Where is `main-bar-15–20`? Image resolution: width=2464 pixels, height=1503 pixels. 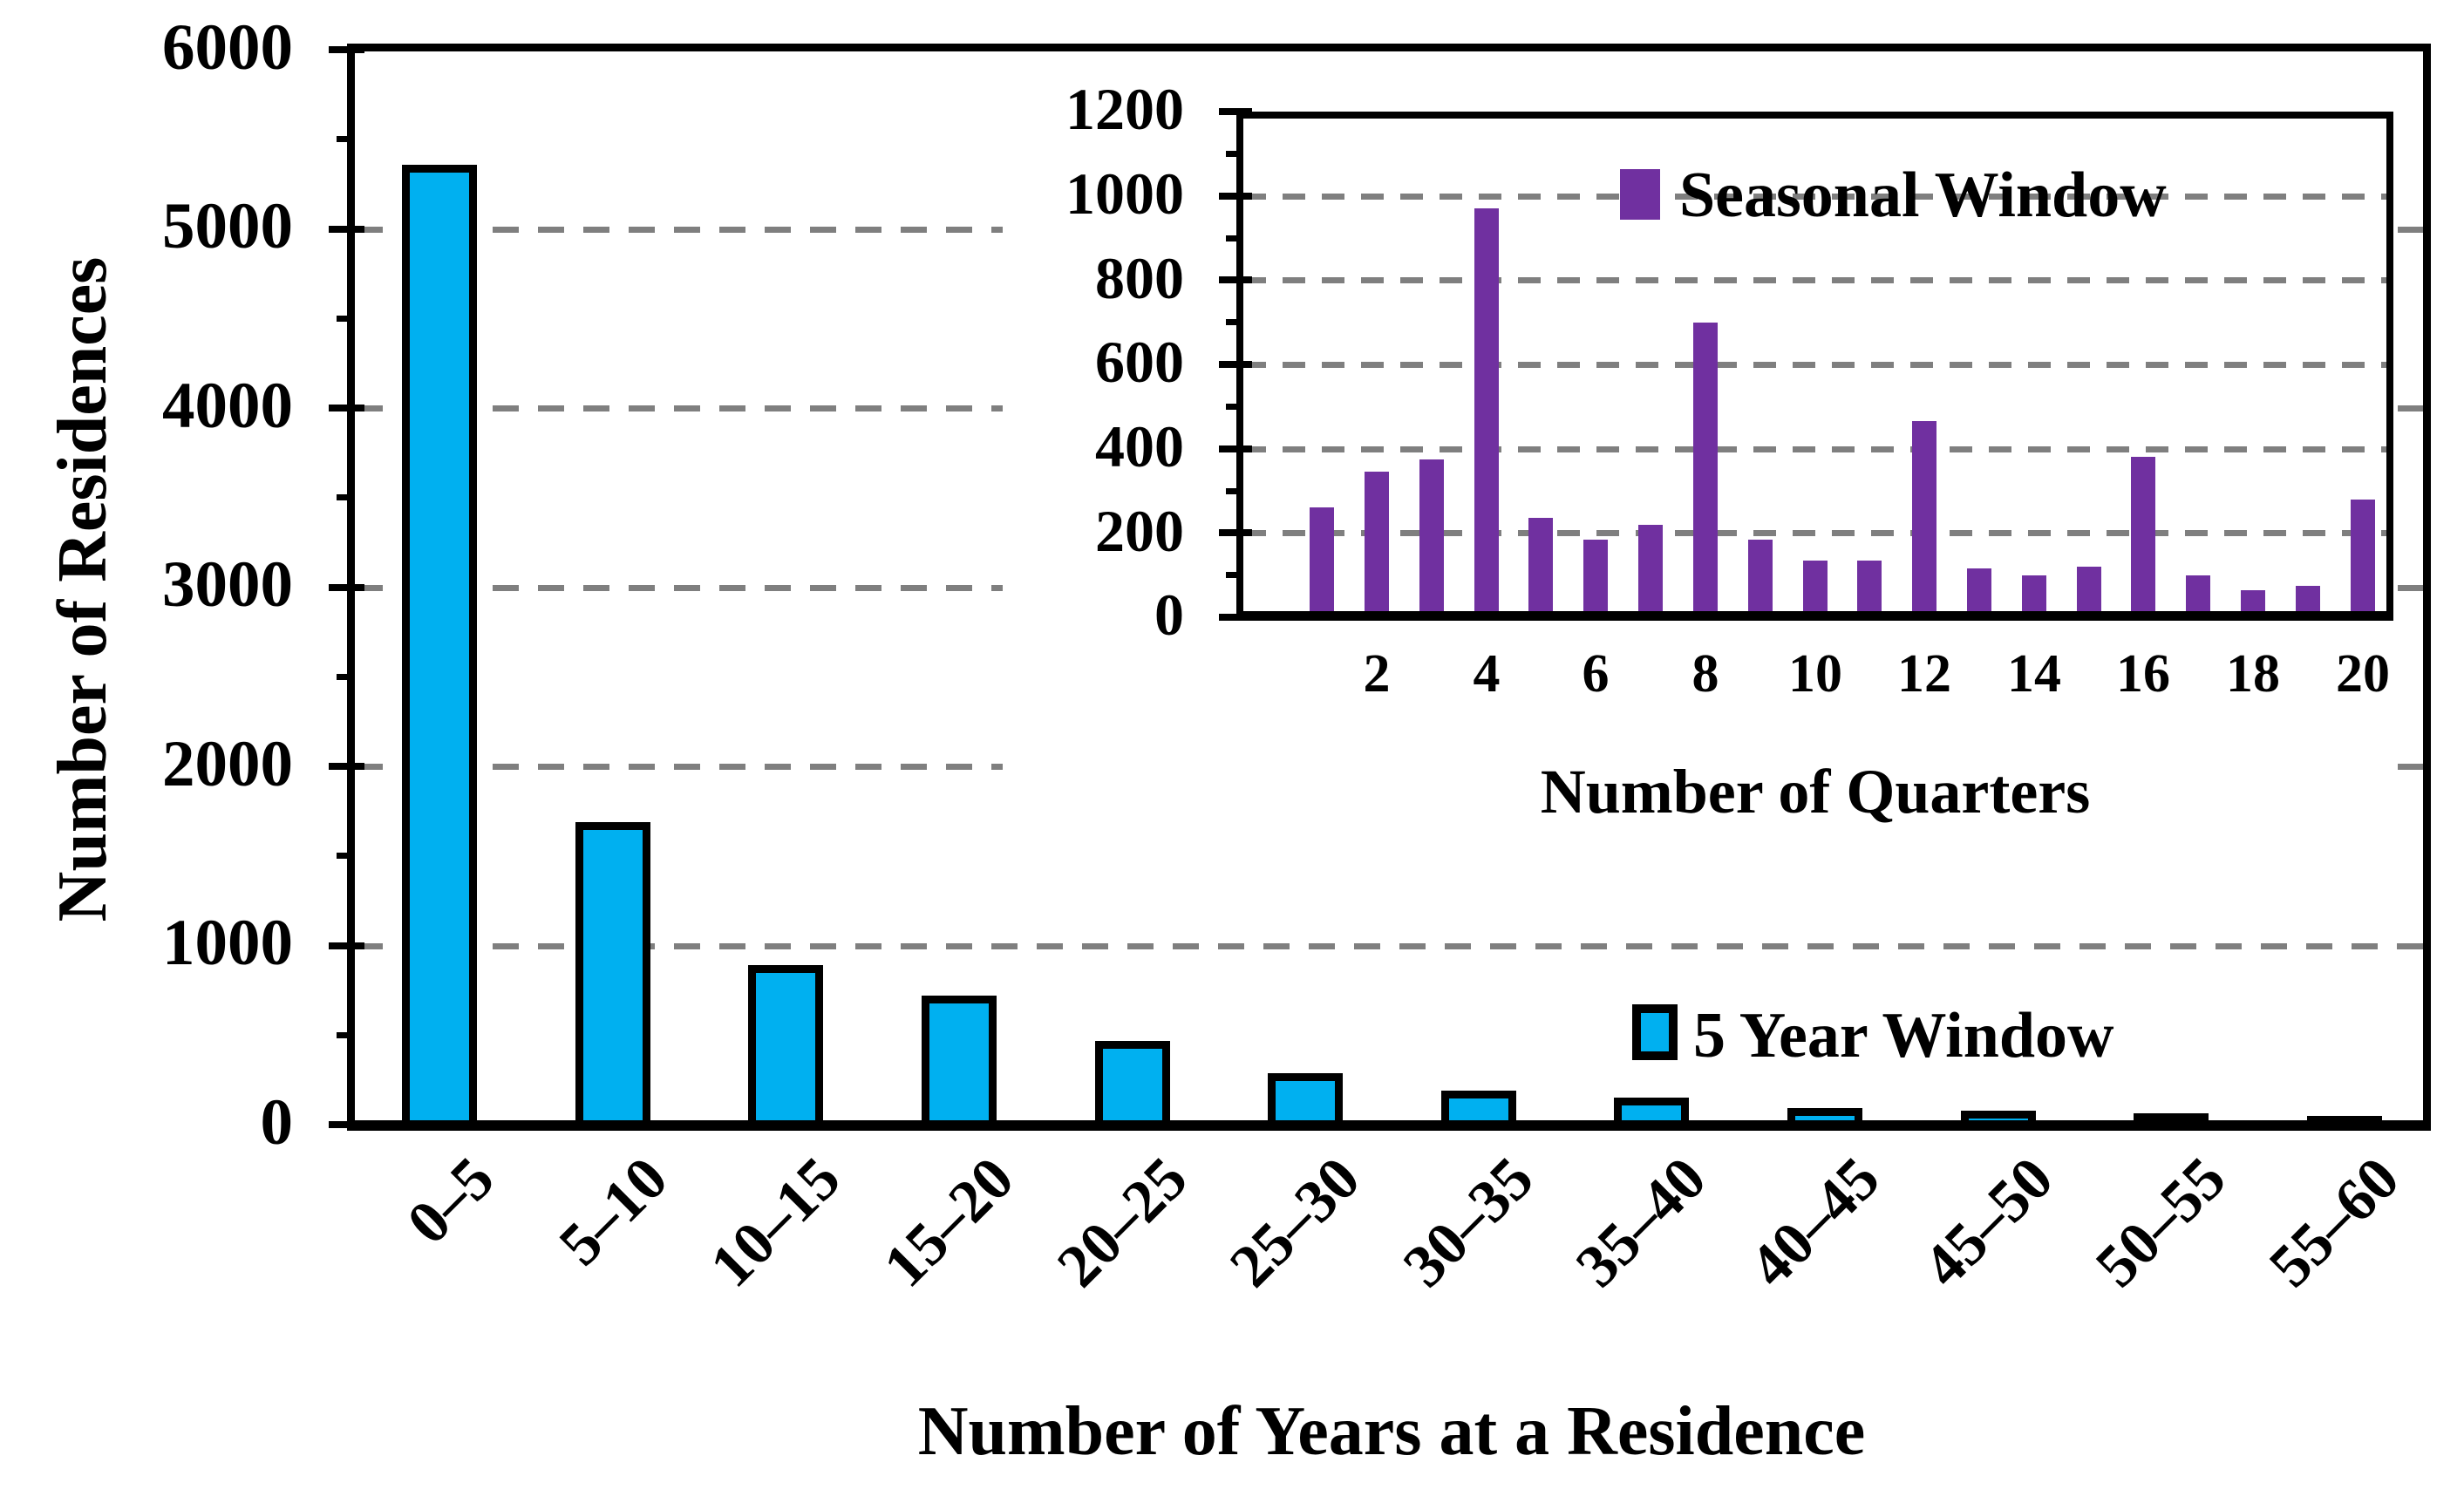 main-bar-15–20 is located at coordinates (959, 1061).